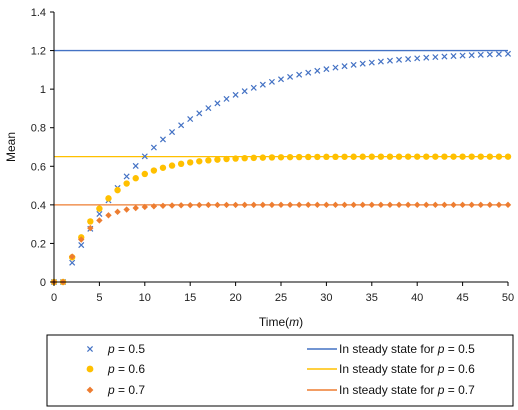 This screenshot has height=410, width=518. Describe the element at coordinates (43, 90) in the screenshot. I see `y-tick-label: 1` at that location.